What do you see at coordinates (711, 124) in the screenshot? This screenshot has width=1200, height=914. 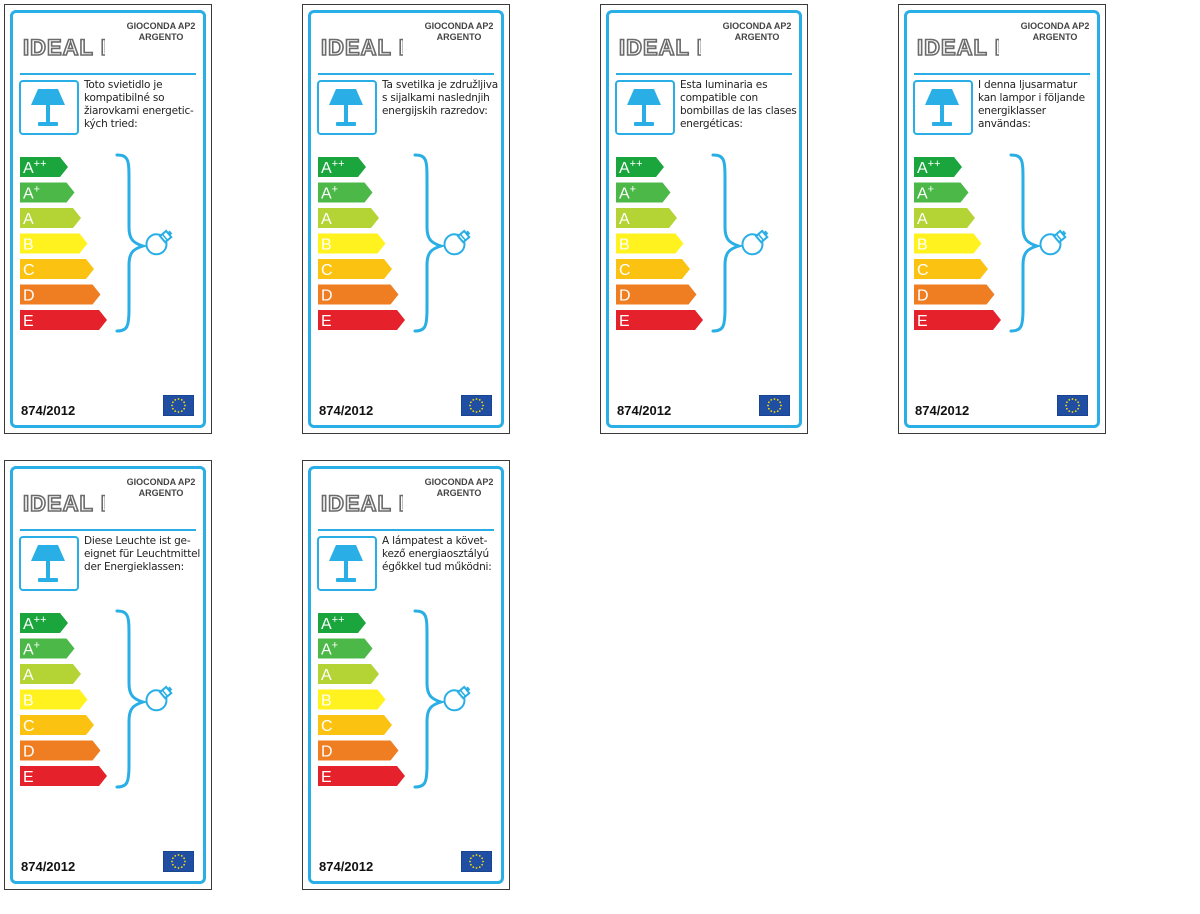 I see `compatibility-text-line: energéticas:` at bounding box center [711, 124].